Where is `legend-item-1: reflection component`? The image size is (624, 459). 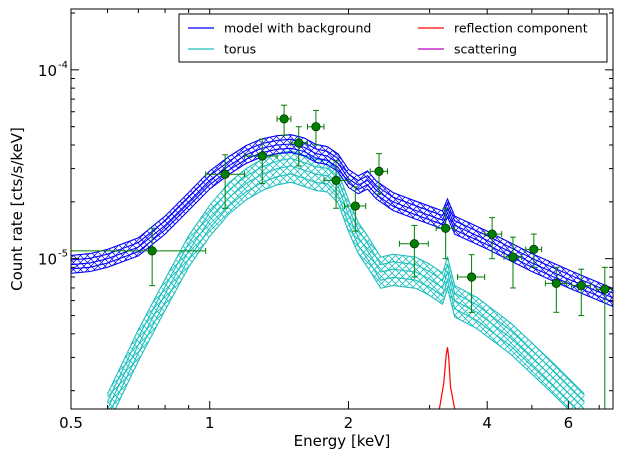
legend-item-1: reflection component is located at coordinates (503, 28).